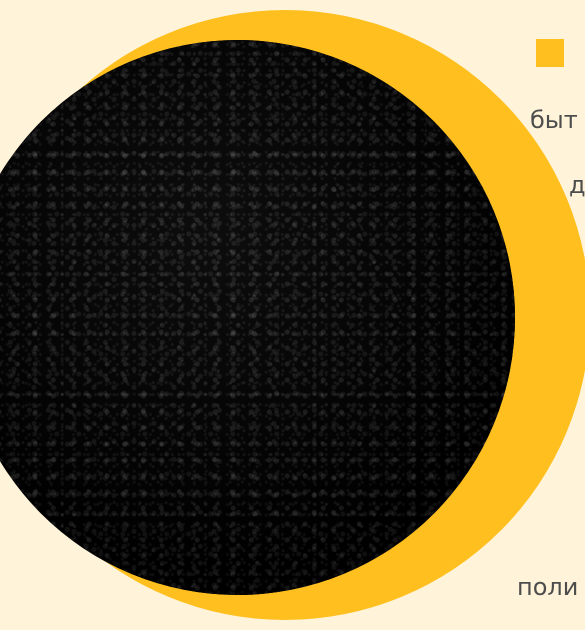  Describe the element at coordinates (550, 53) in the screenshot. I see `accent-square` at that location.